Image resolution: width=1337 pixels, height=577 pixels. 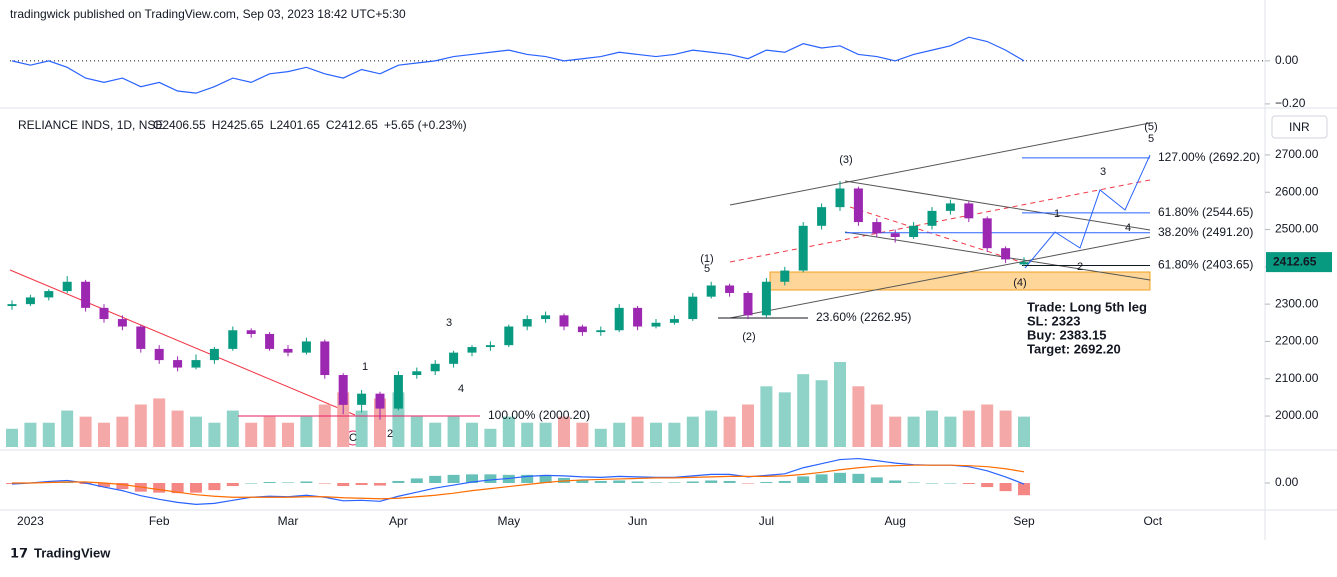 What do you see at coordinates (940, 236) in the screenshot?
I see `channel-mid` at bounding box center [940, 236].